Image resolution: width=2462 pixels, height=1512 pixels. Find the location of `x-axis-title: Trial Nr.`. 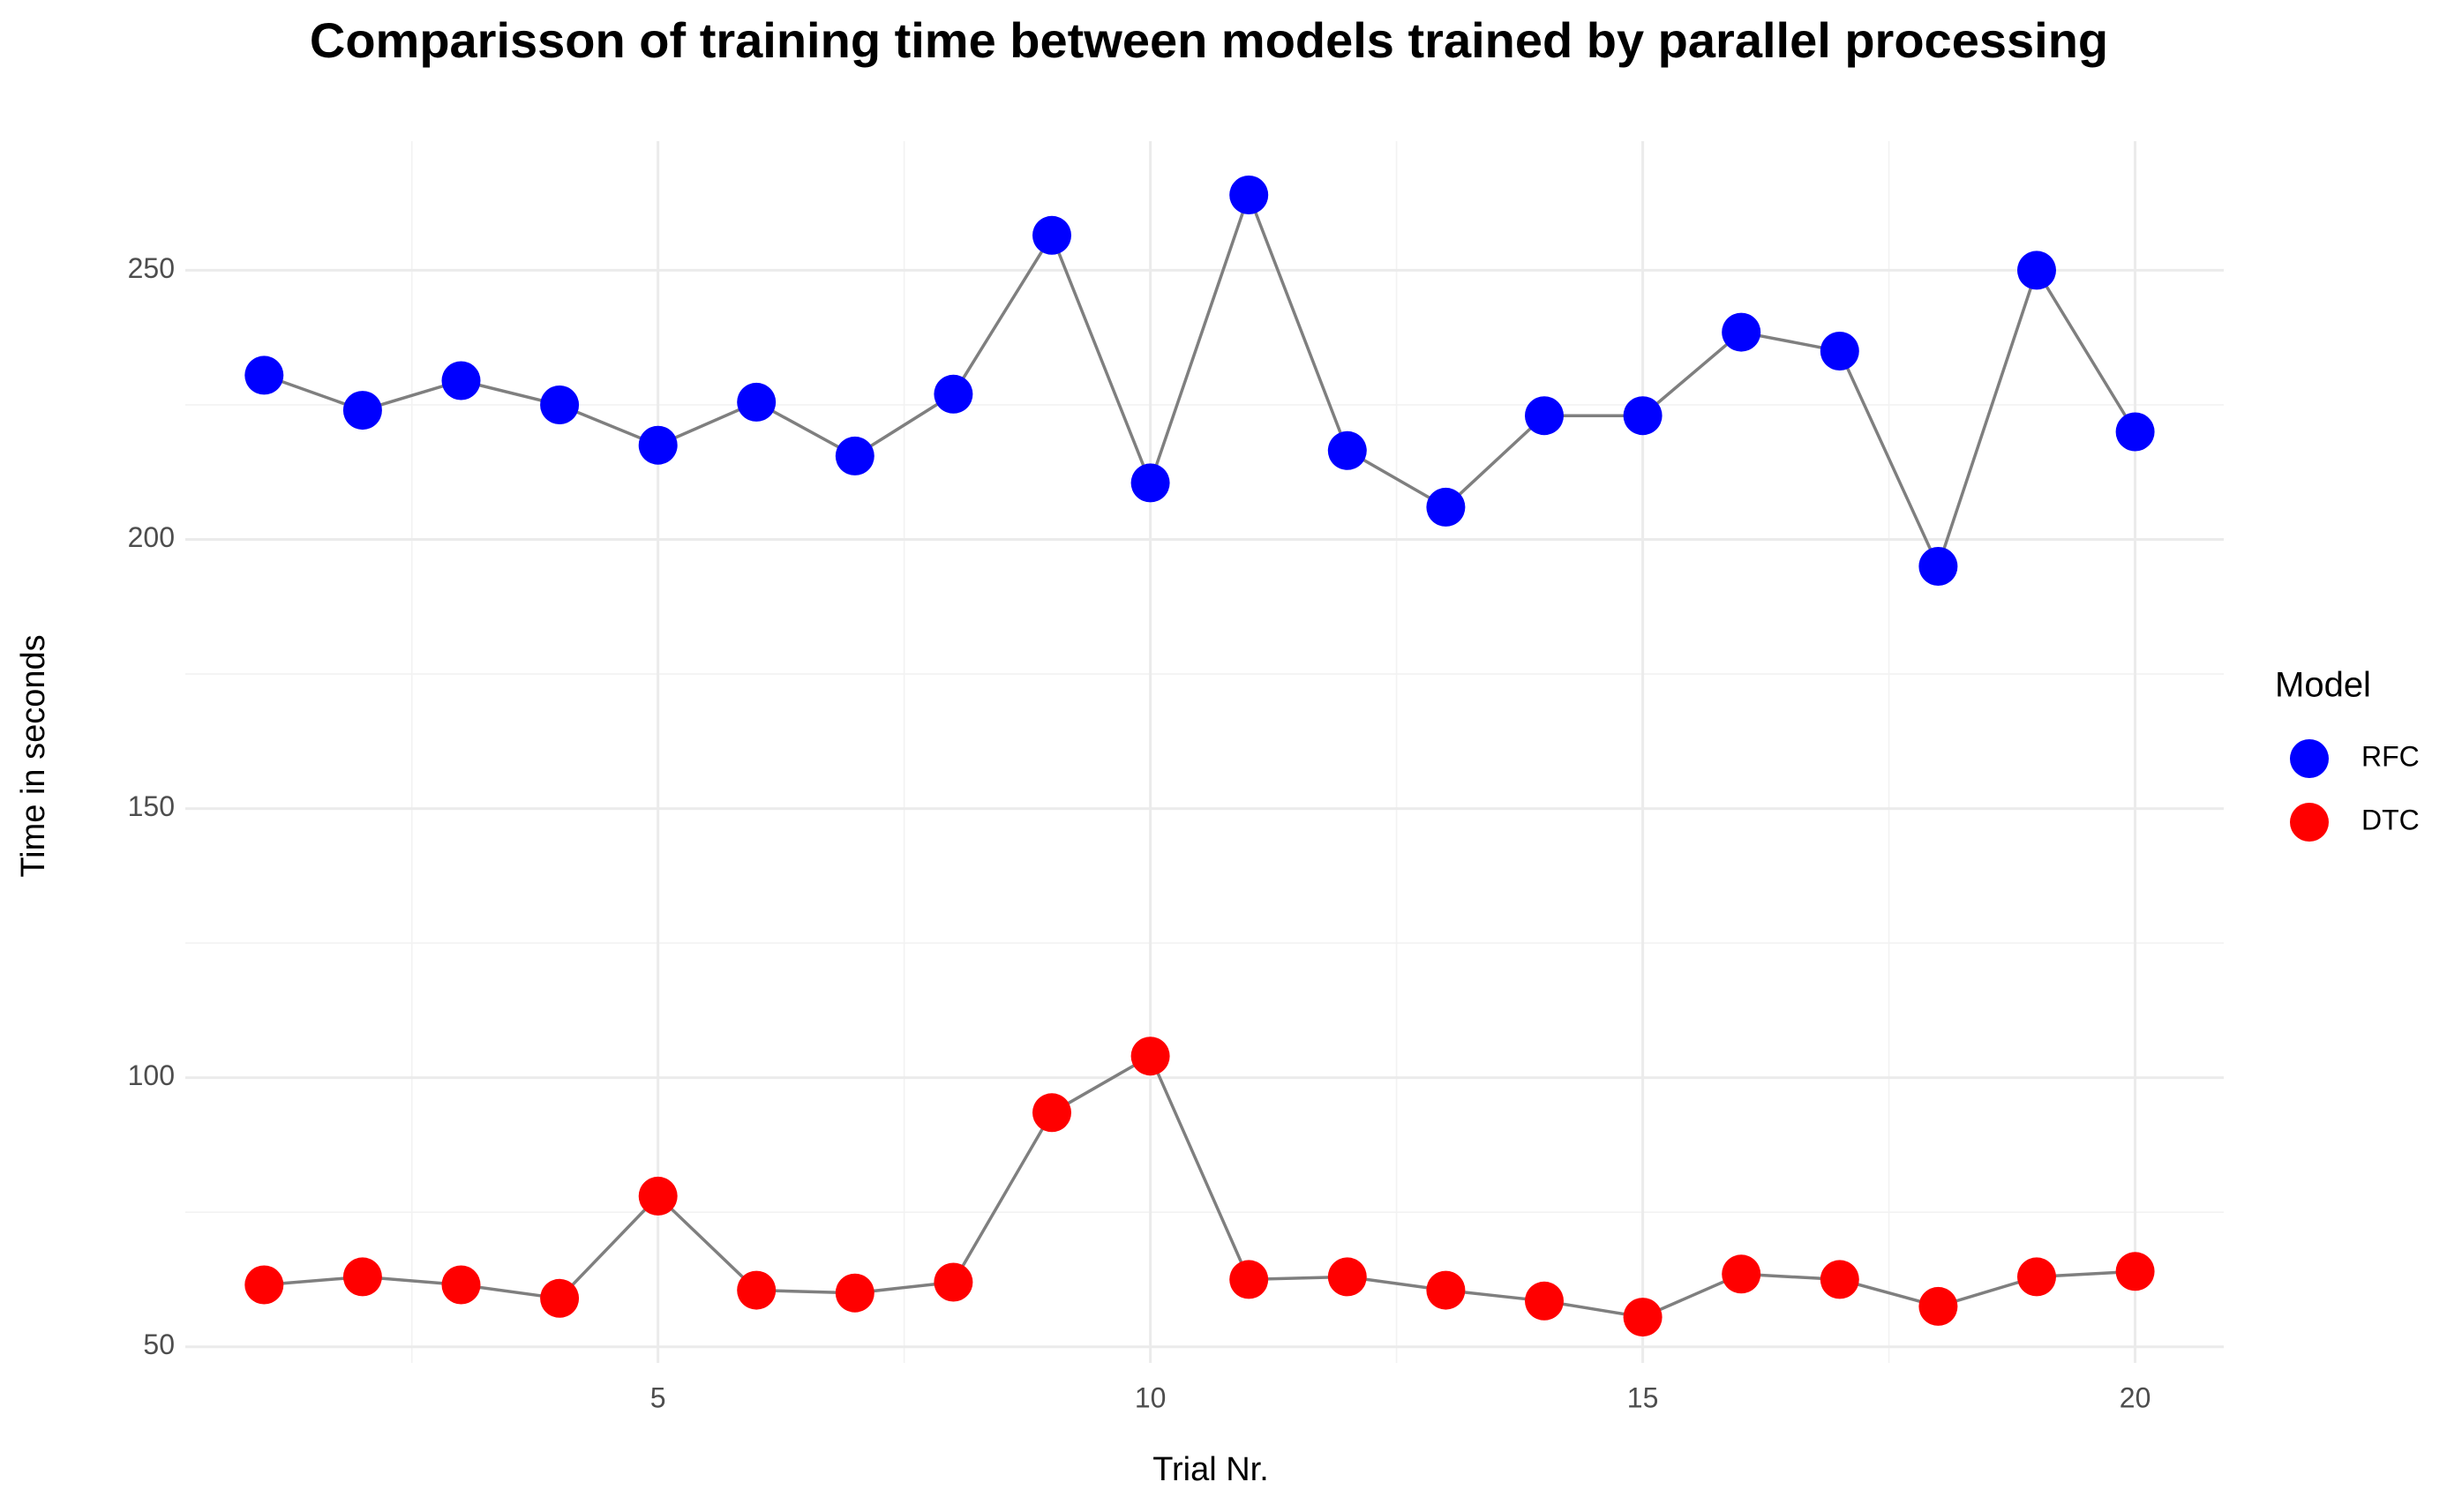

x-axis-title: Trial Nr. is located at coordinates (1211, 1469).